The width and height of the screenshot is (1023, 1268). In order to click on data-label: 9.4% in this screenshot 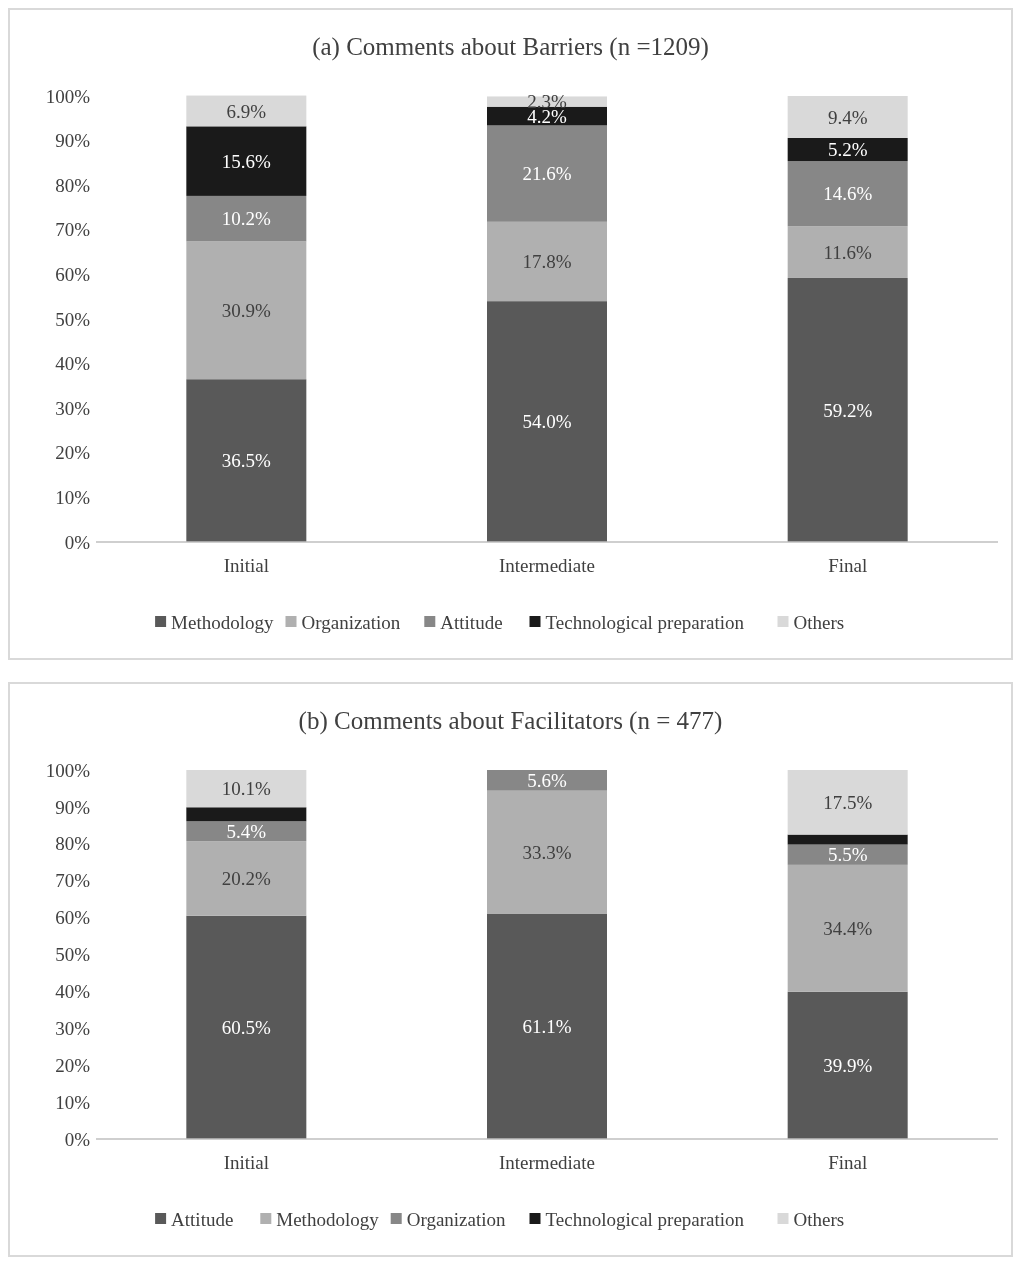, I will do `click(847, 117)`.